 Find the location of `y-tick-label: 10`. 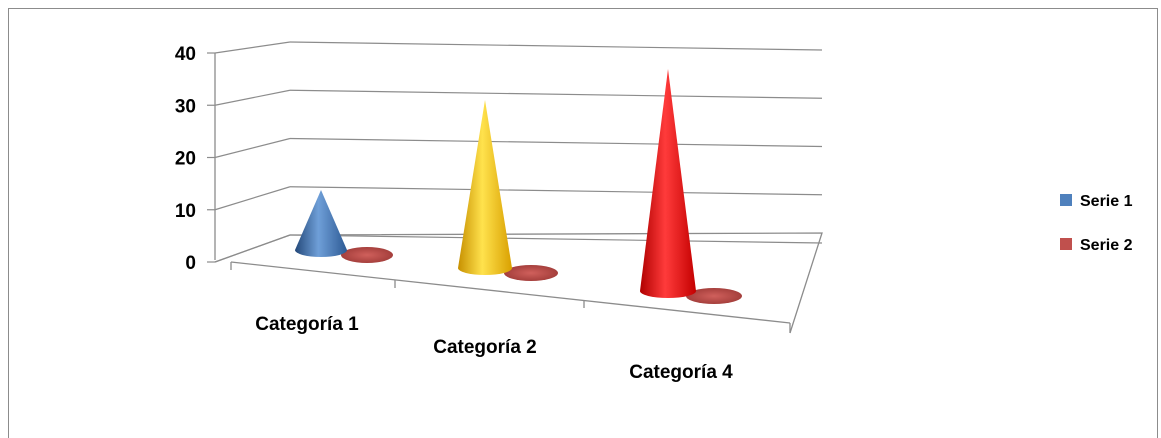

y-tick-label: 10 is located at coordinates (185, 211).